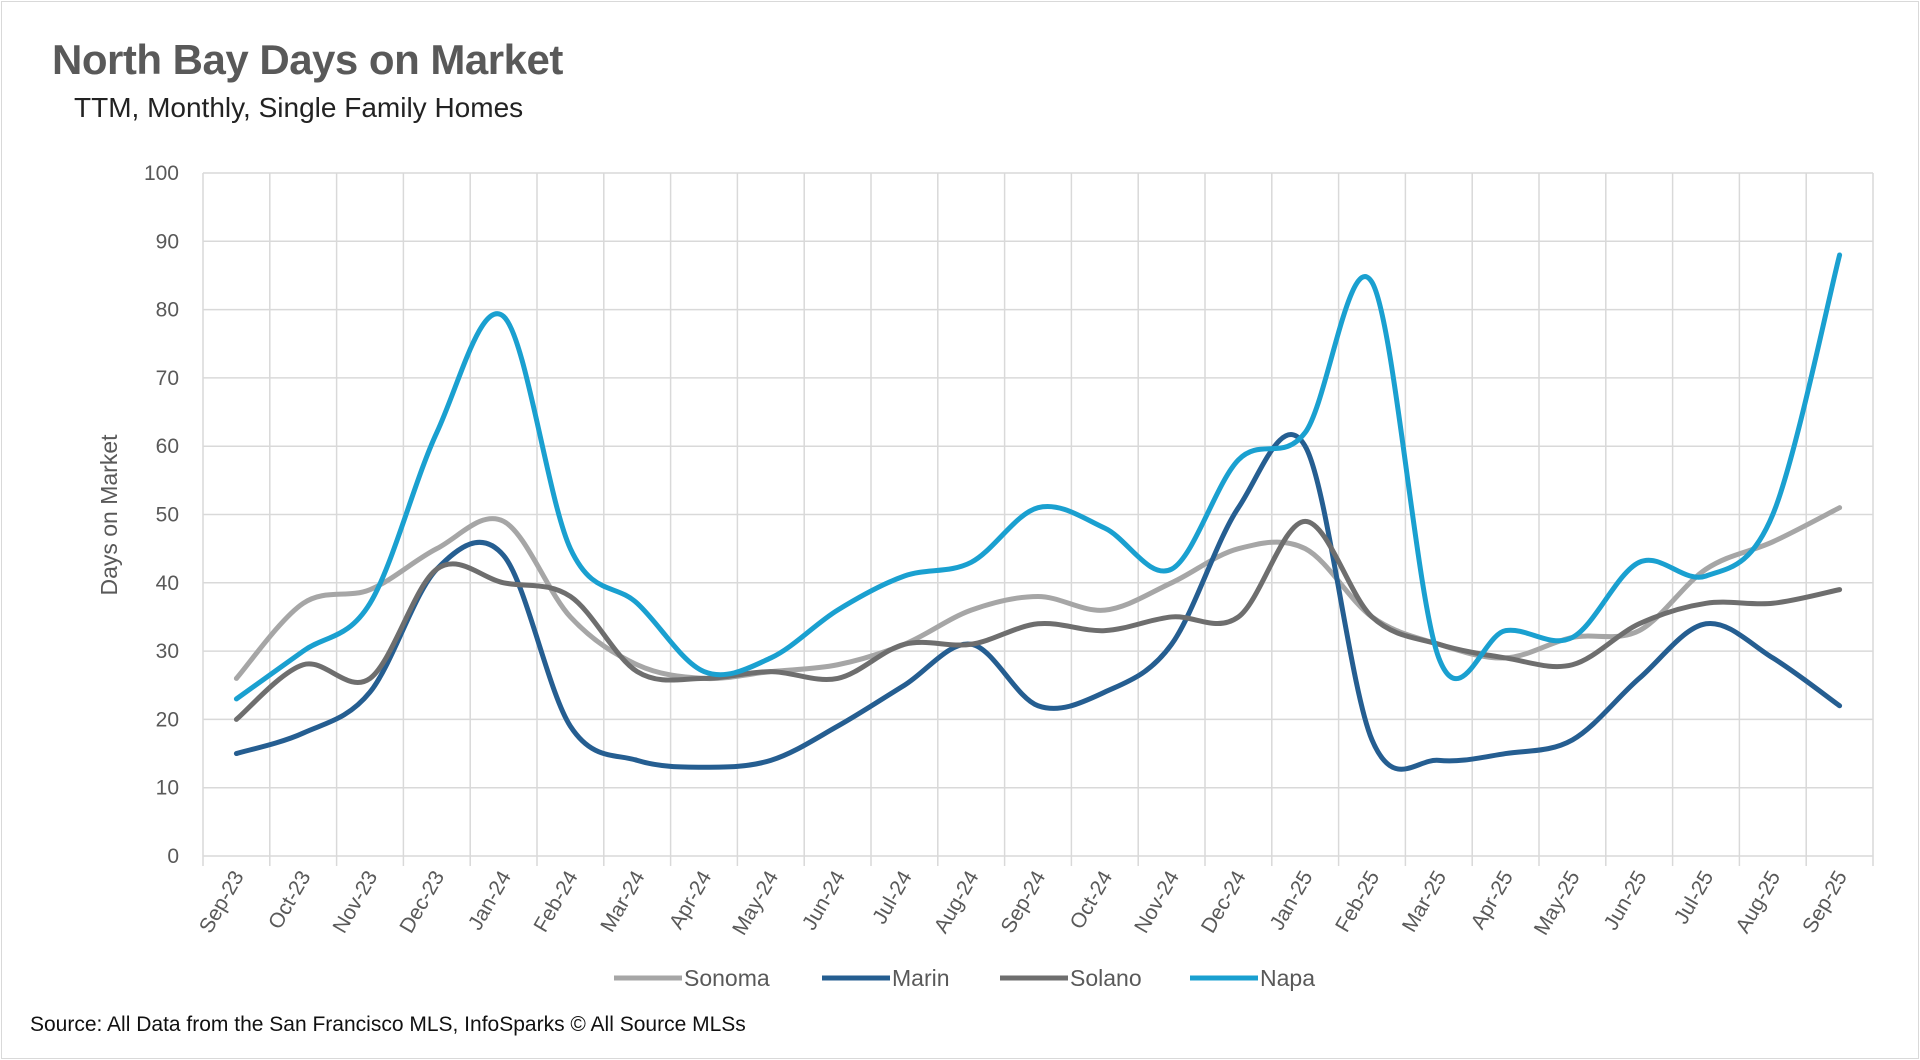 The image size is (1920, 1060). Describe the element at coordinates (1357, 901) in the screenshot. I see `x-tick-label: Feb-25` at that location.